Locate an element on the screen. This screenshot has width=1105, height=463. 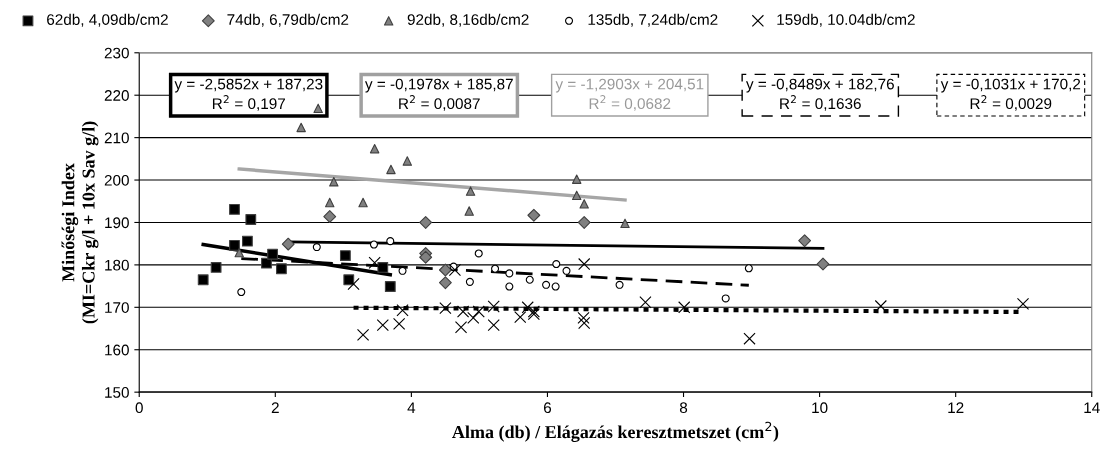
x-tick-label: 10 is located at coordinates (820, 408).